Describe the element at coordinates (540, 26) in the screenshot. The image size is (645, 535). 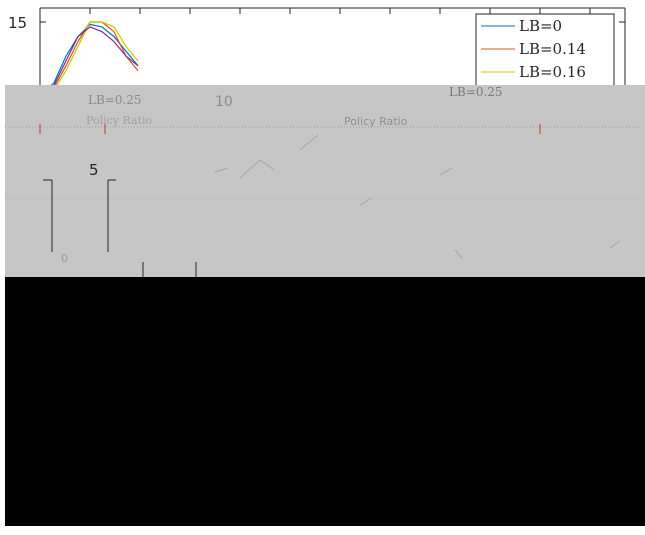
I see `legend-label-0: LB=0` at that location.